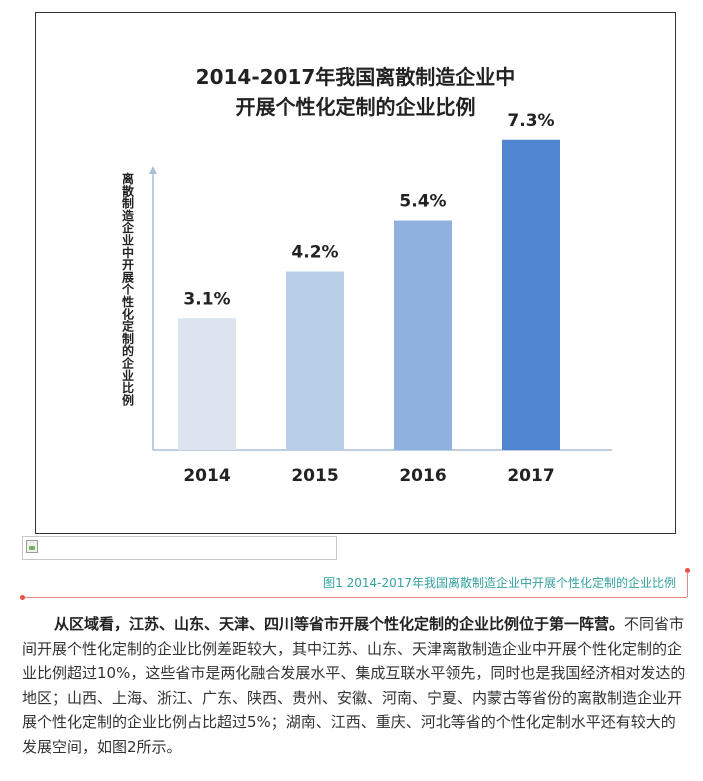  Describe the element at coordinates (206, 476) in the screenshot. I see `x-tick-label-2014: 2014` at that location.